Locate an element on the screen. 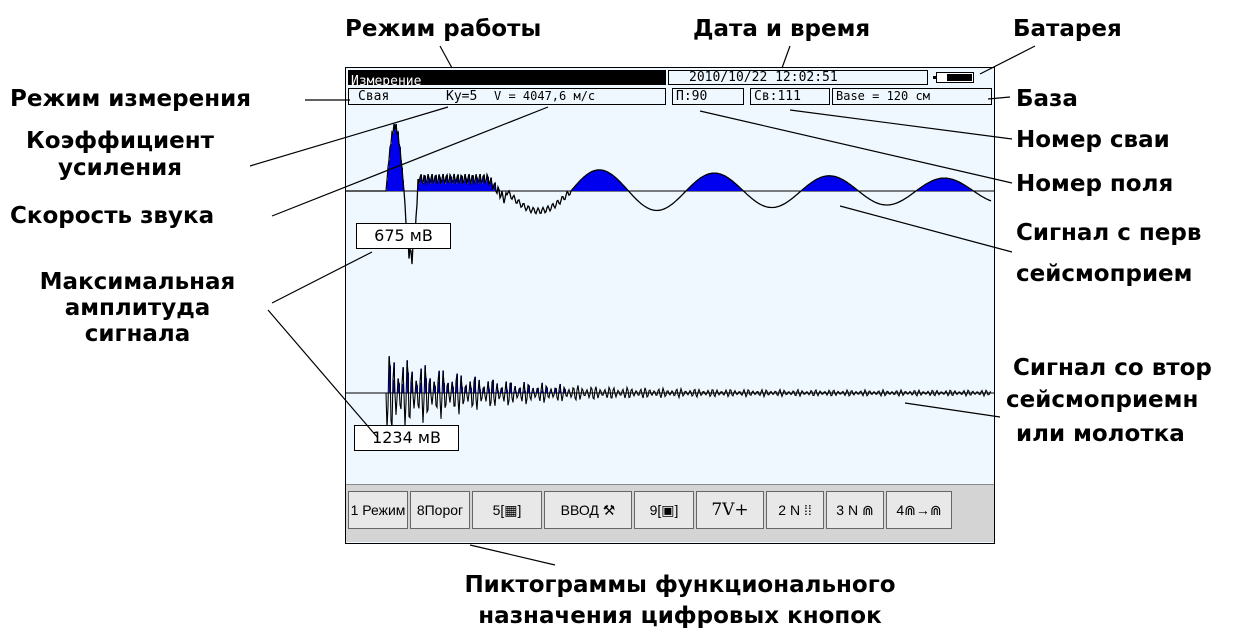 The width and height of the screenshot is (1242, 637). annotation-battery: Батарея is located at coordinates (1067, 29).